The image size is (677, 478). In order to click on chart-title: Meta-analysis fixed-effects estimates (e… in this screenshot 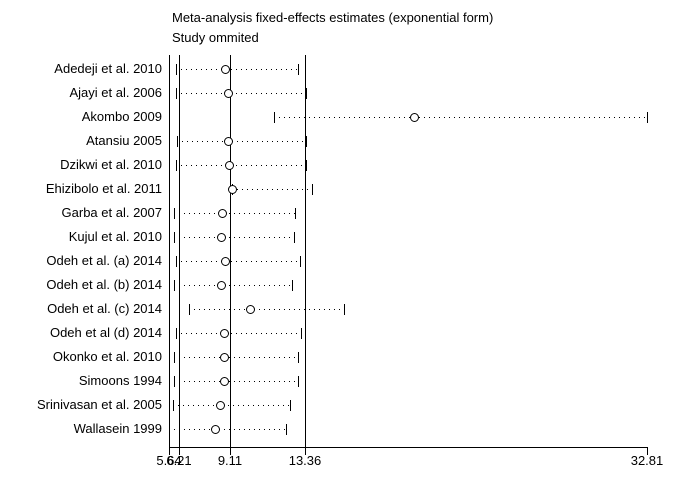, I will do `click(333, 17)`.